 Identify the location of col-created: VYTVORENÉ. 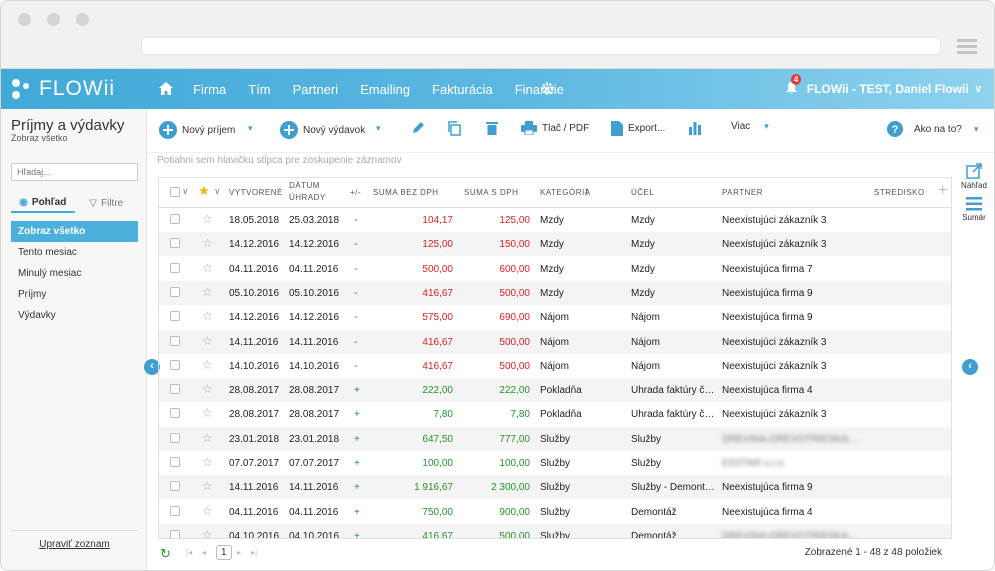
(256, 192).